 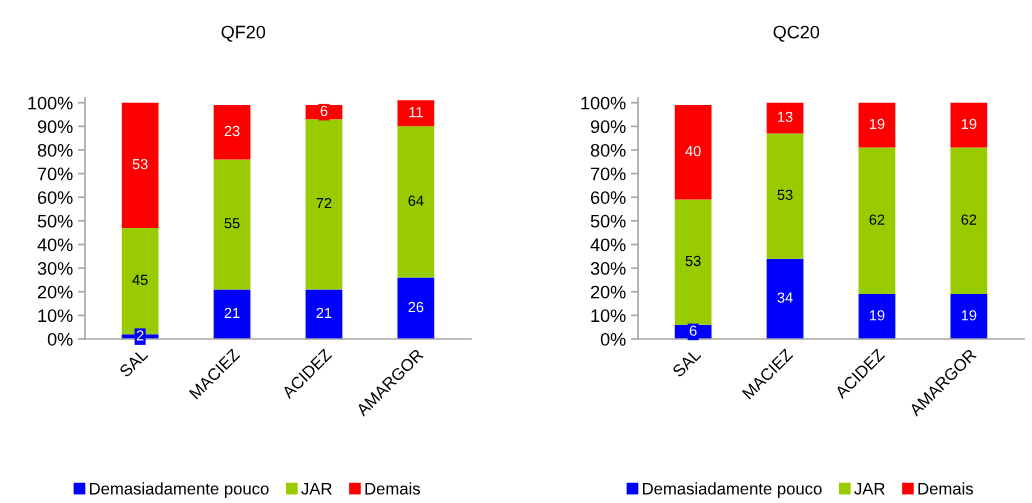 What do you see at coordinates (416, 112) in the screenshot?
I see `data-label: 11` at bounding box center [416, 112].